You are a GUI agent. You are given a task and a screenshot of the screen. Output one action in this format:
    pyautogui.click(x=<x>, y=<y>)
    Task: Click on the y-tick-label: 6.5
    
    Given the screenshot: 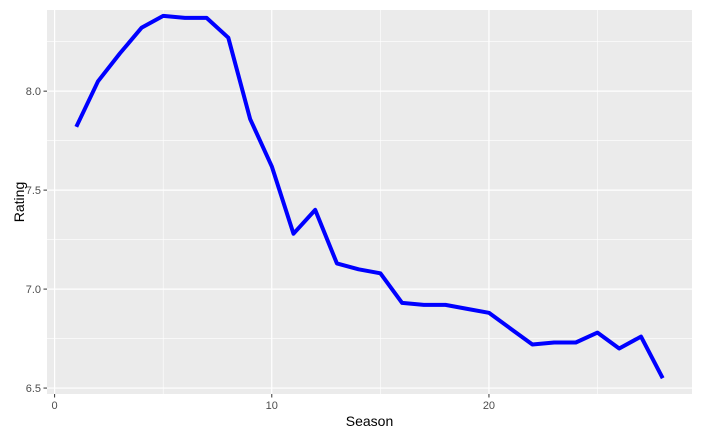 What is the action you would take?
    pyautogui.click(x=33, y=389)
    